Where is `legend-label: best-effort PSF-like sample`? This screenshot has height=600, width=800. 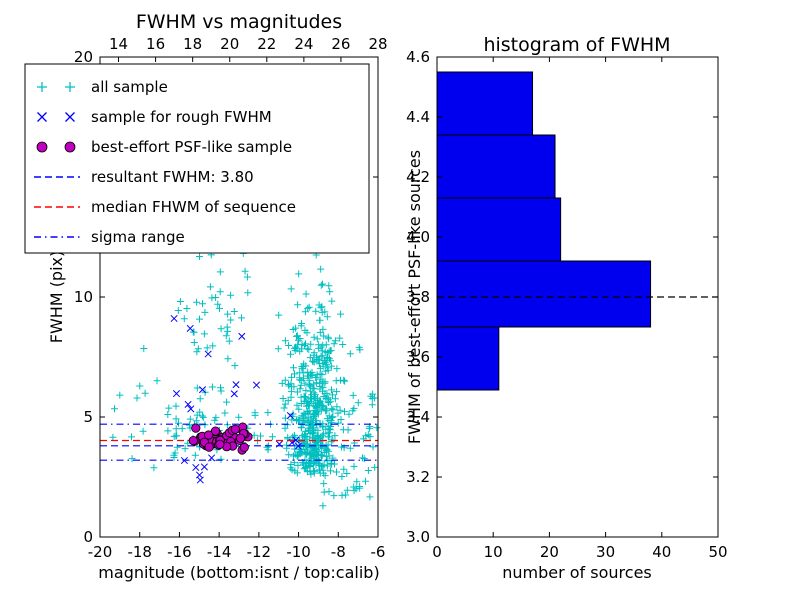
legend-label: best-effort PSF-like sample is located at coordinates (191, 147).